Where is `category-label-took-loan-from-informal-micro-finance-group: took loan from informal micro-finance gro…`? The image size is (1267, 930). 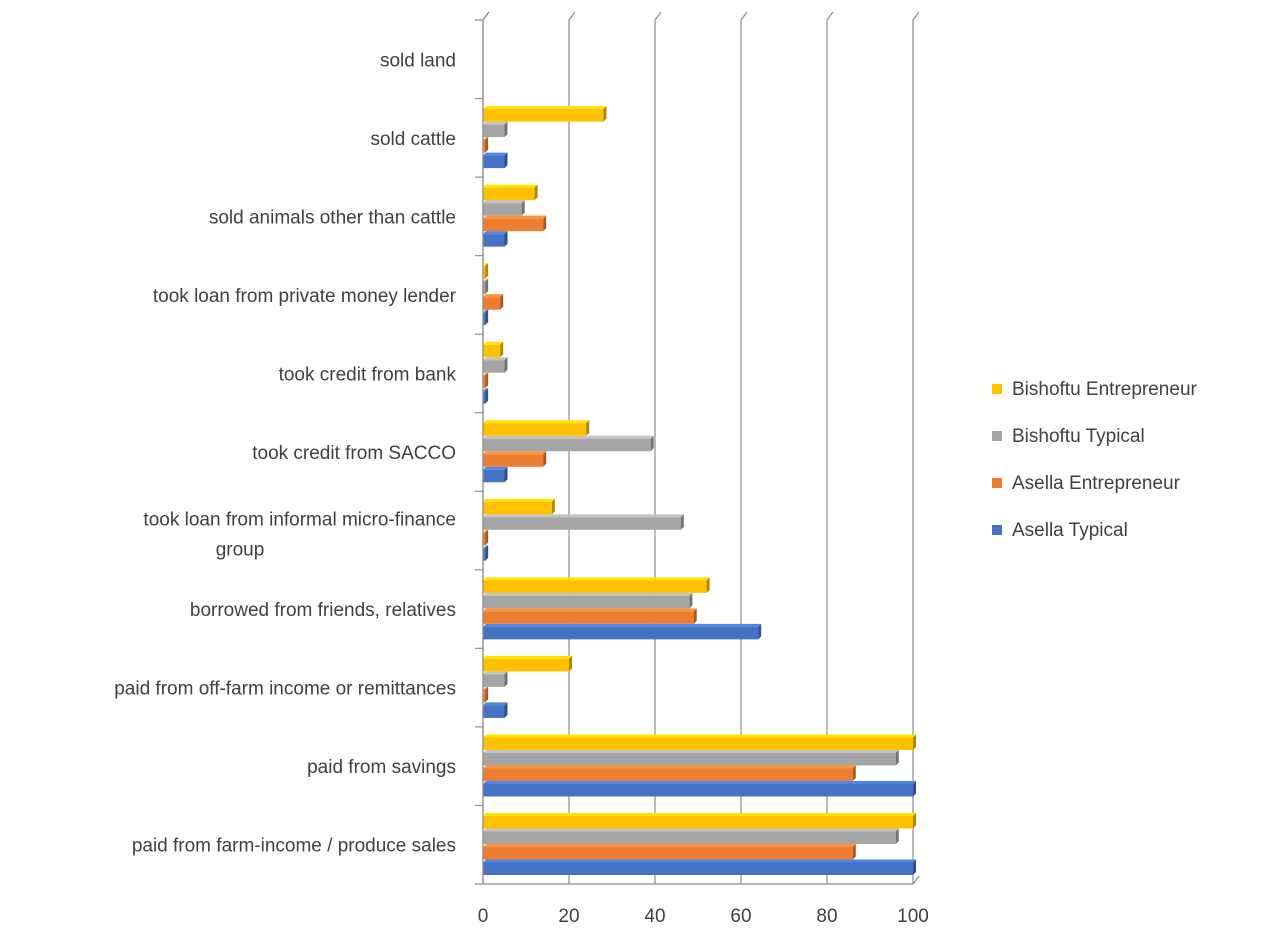 category-label-took-loan-from-informal-micro-finance-group: took loan from informal micro-finance gro… is located at coordinates (299, 535).